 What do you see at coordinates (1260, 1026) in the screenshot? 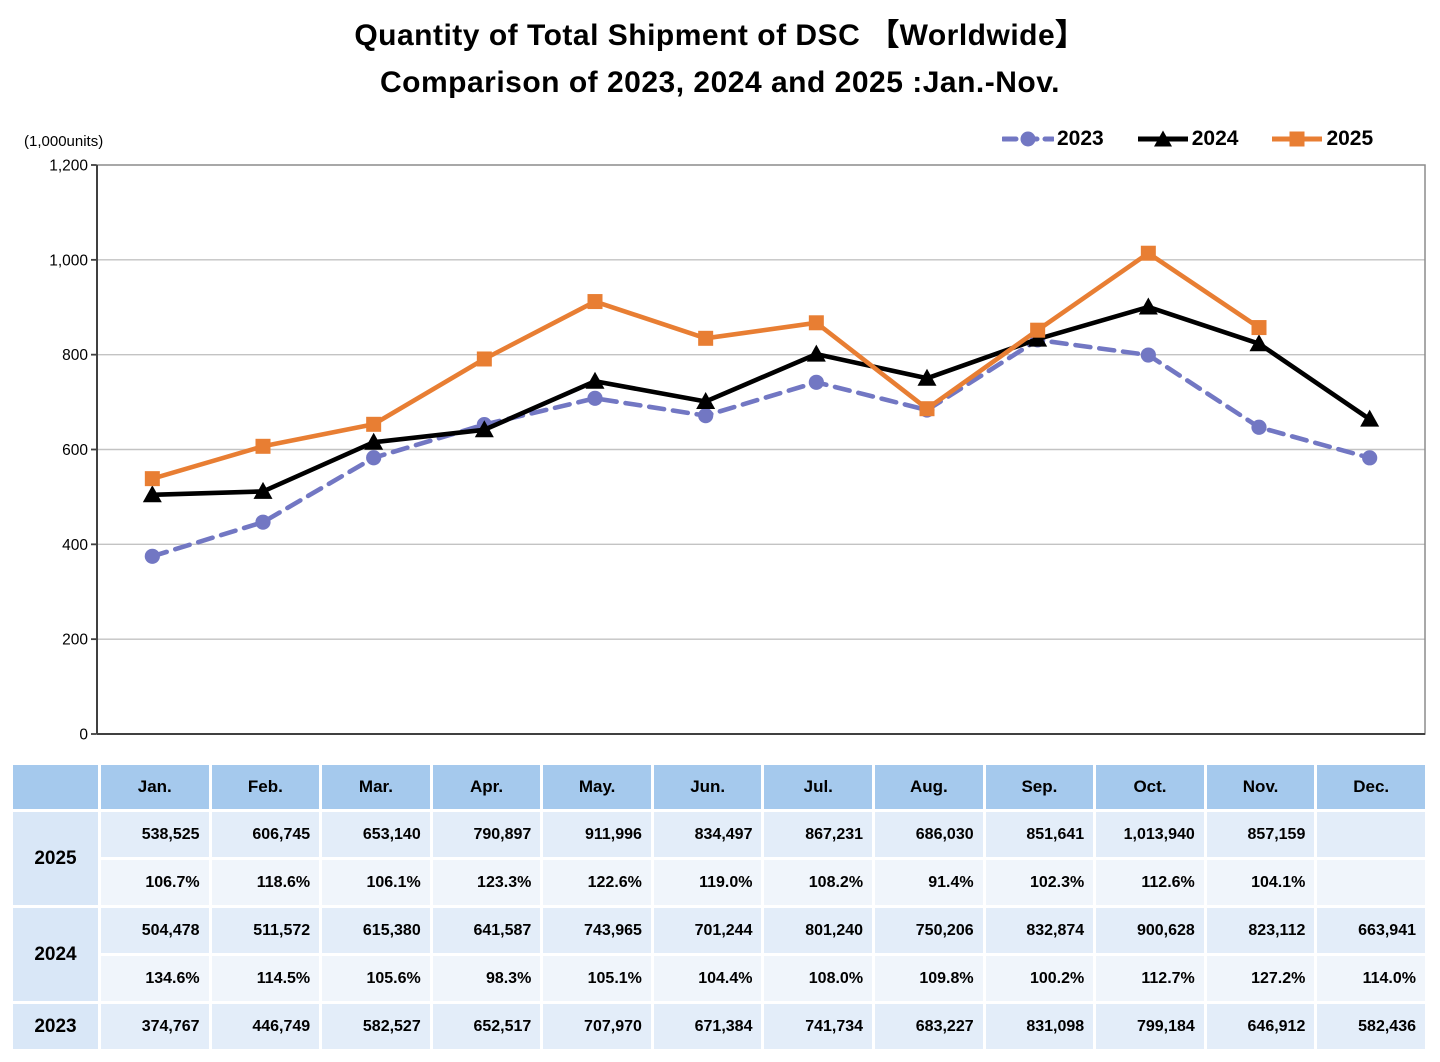
I see `value-cell-2023-nov: 646,912` at bounding box center [1260, 1026].